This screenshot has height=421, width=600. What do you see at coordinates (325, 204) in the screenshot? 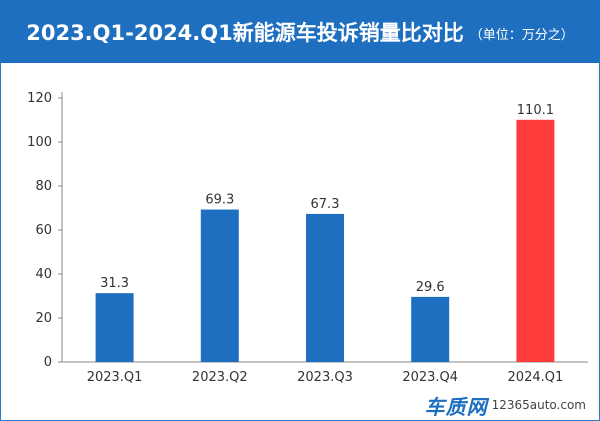
I see `bar-value-label: 67.3` at bounding box center [325, 204].